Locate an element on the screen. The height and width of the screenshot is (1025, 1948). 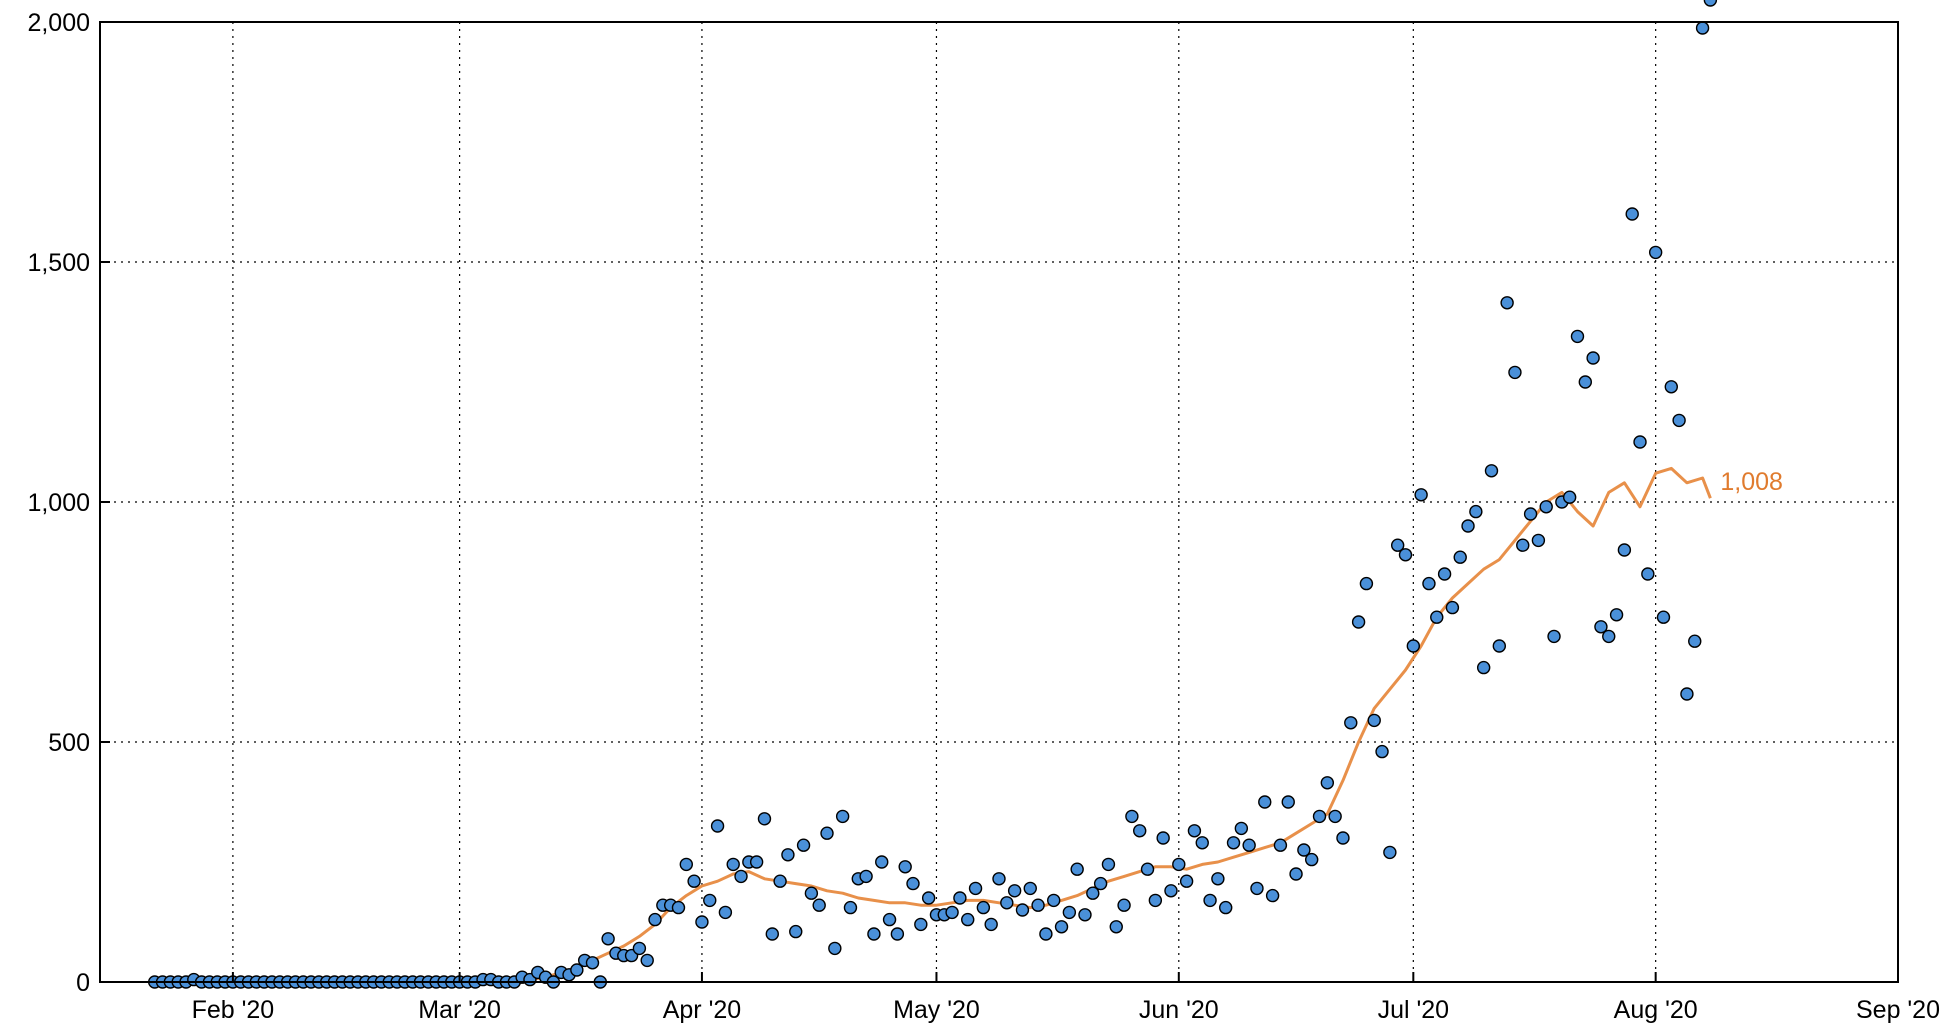
y-tick-label: 500 is located at coordinates (69, 743).